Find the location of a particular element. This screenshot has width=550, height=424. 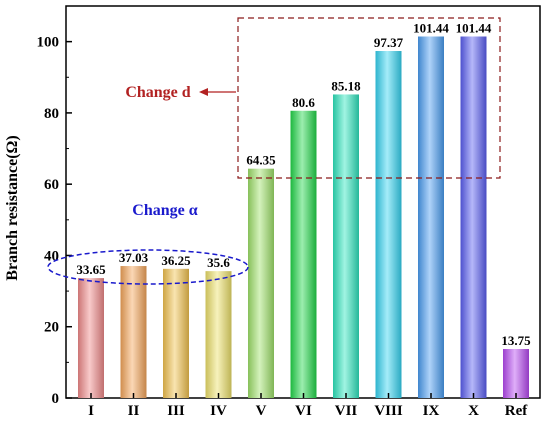

bar-IV is located at coordinates (218, 334).